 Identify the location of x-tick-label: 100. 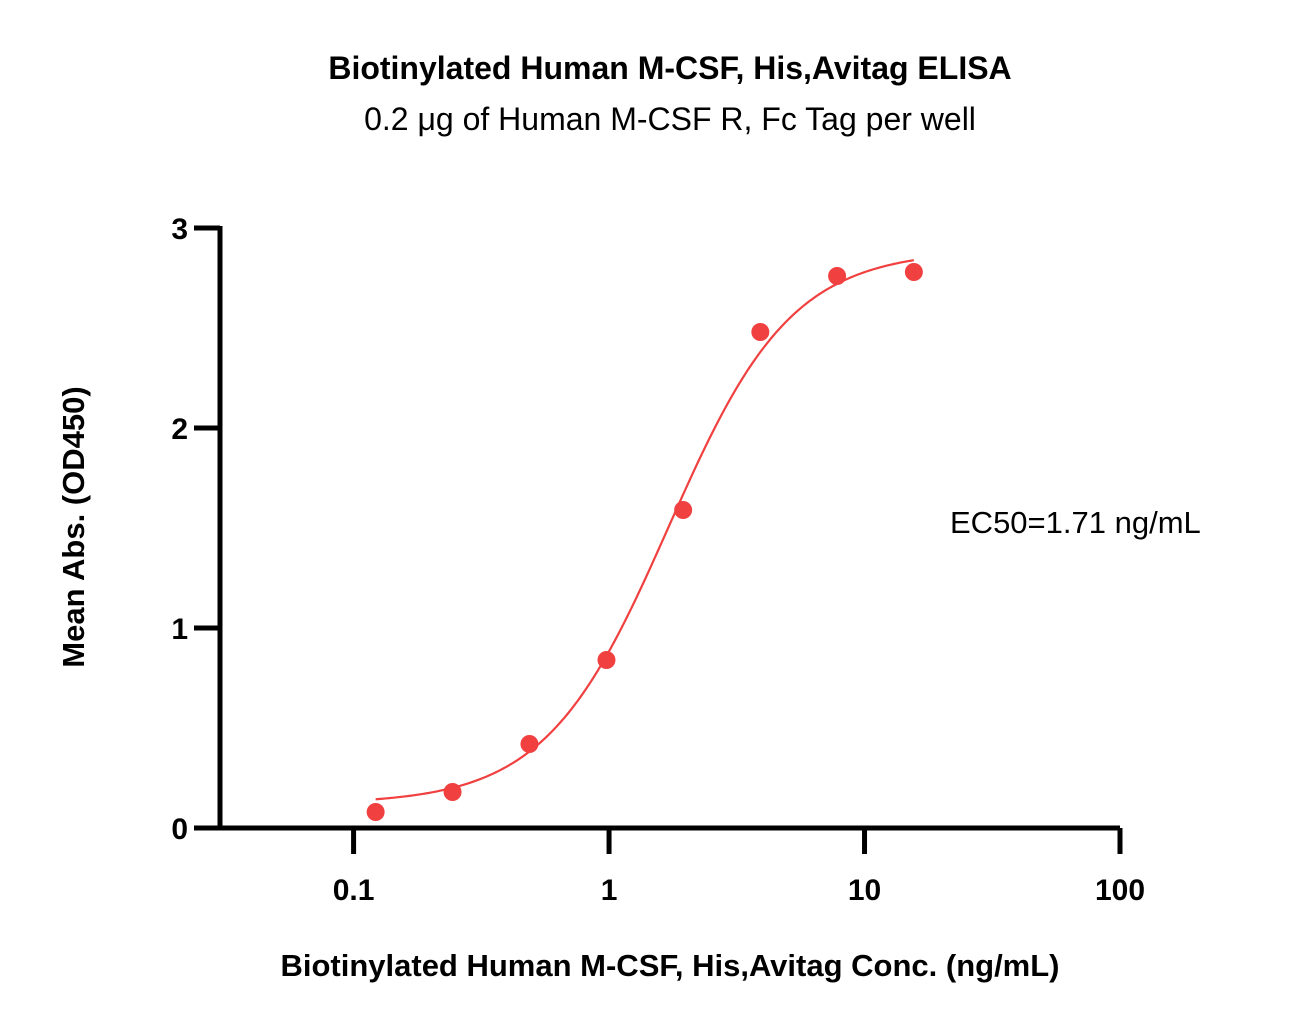
(1120, 890).